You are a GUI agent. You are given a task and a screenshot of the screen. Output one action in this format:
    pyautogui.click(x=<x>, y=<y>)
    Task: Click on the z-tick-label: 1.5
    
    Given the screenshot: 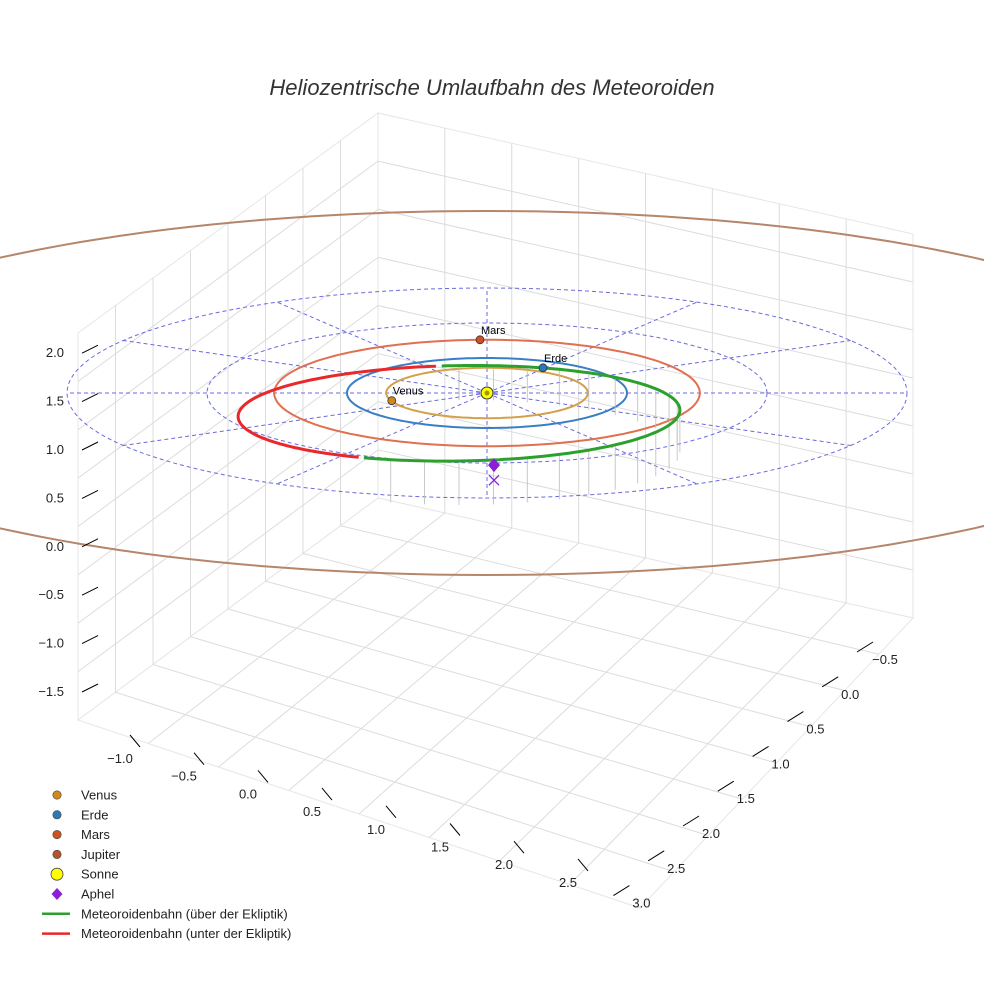 What is the action you would take?
    pyautogui.click(x=55, y=401)
    